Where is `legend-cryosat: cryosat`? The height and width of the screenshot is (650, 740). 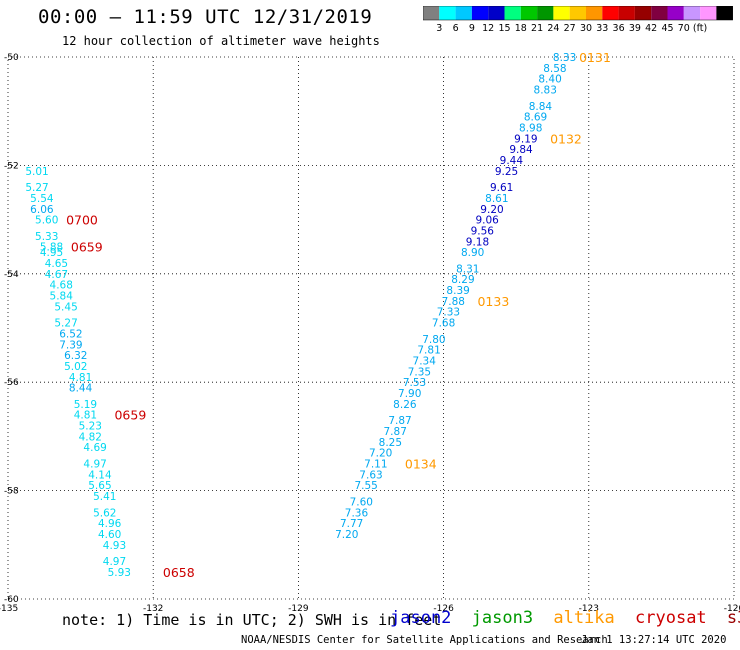
legend-cryosat: cryosat is located at coordinates (671, 618).